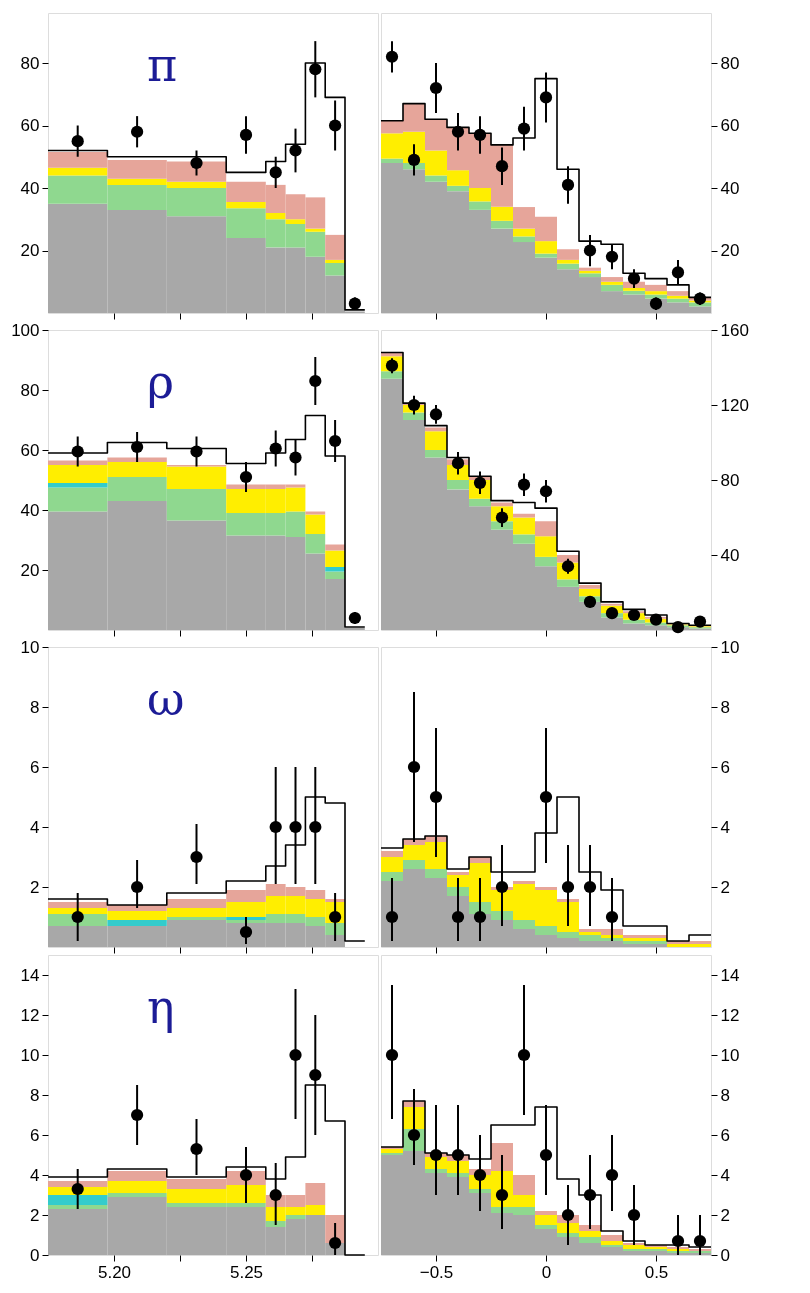 The width and height of the screenshot is (810, 1293). Describe the element at coordinates (734, 330) in the screenshot. I see `y-tick-label: 160` at that location.